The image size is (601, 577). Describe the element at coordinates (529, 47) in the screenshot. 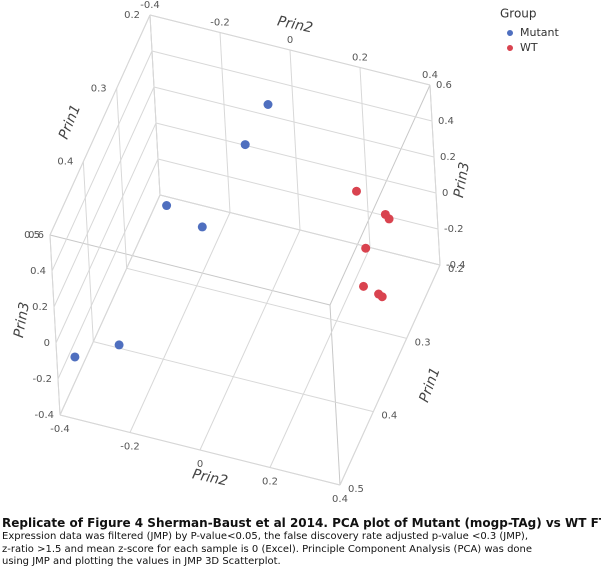

I see `legend-label: WT` at that location.